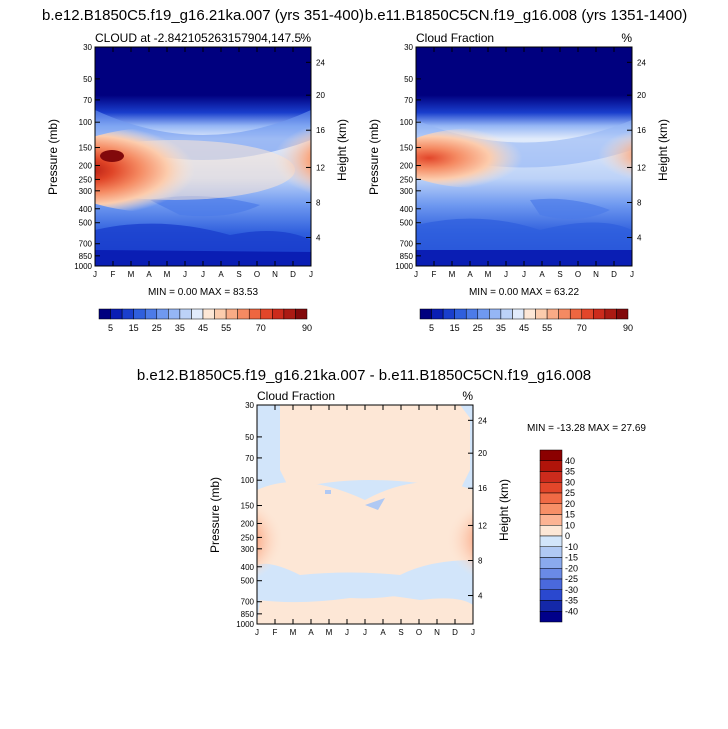  I want to click on y-right-tick-label: 20, so click(641, 95).